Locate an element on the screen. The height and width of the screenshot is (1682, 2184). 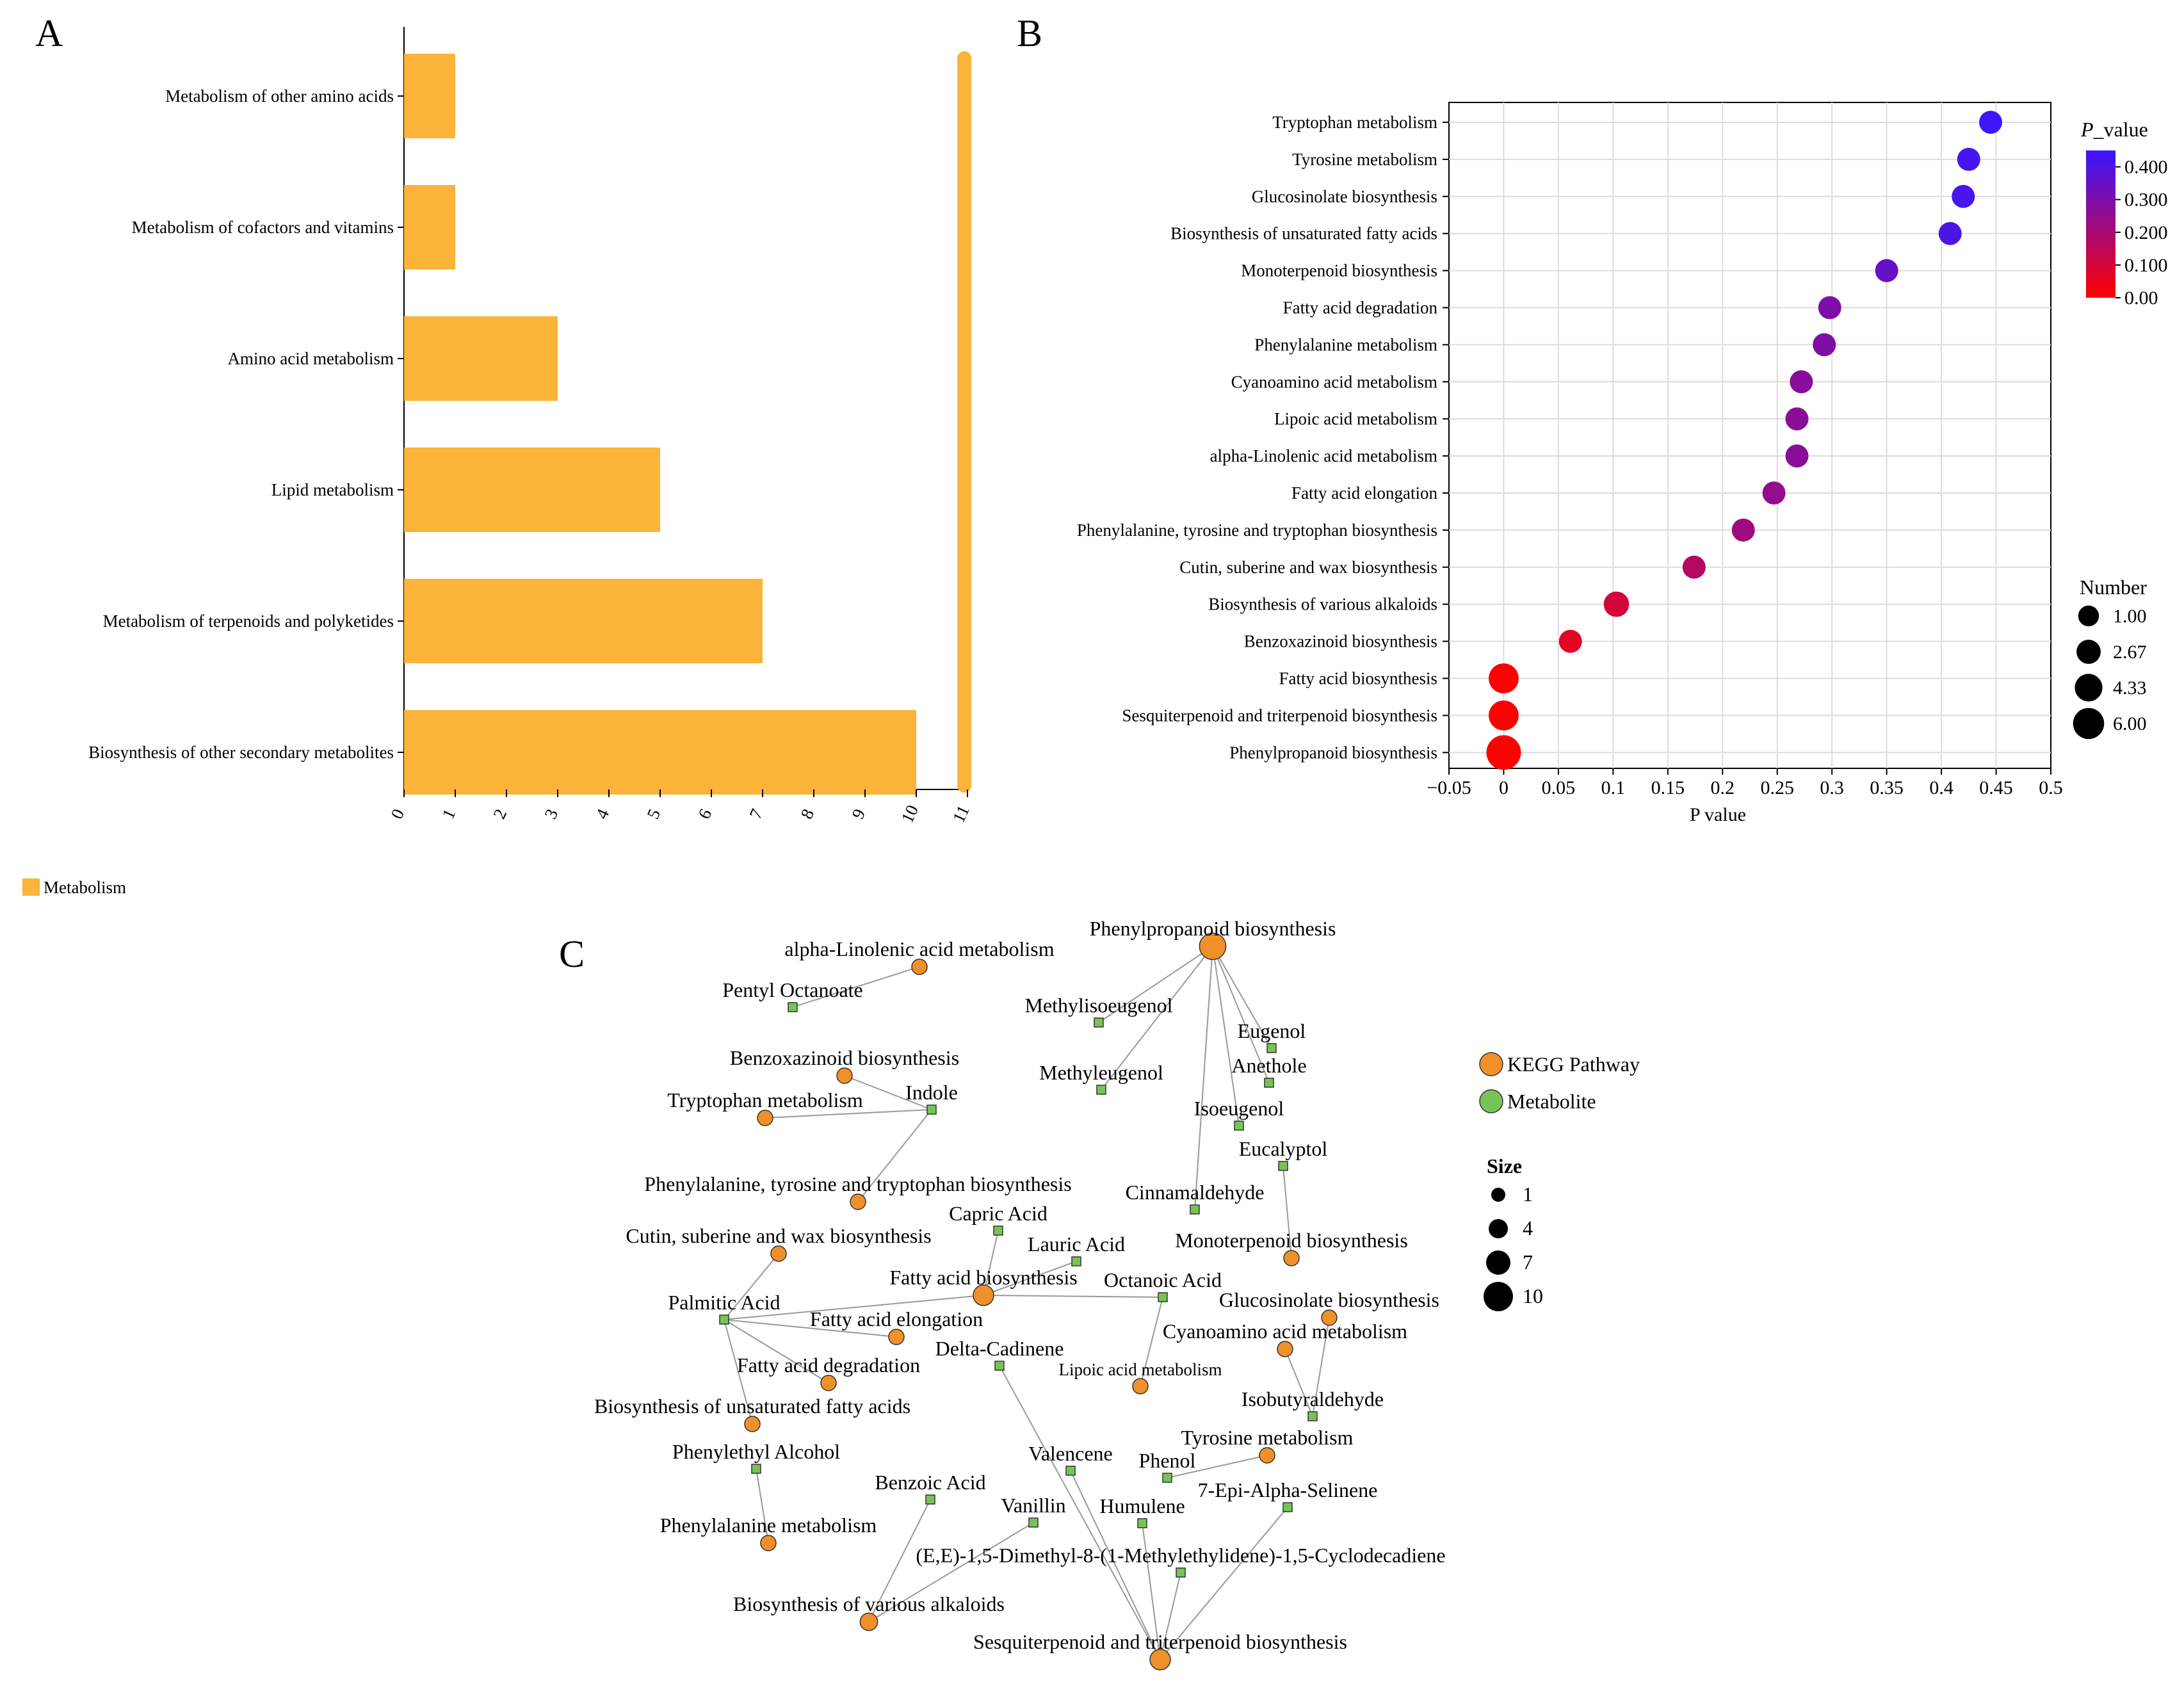
b-x-tick-label: 0.5 is located at coordinates (2051, 787).